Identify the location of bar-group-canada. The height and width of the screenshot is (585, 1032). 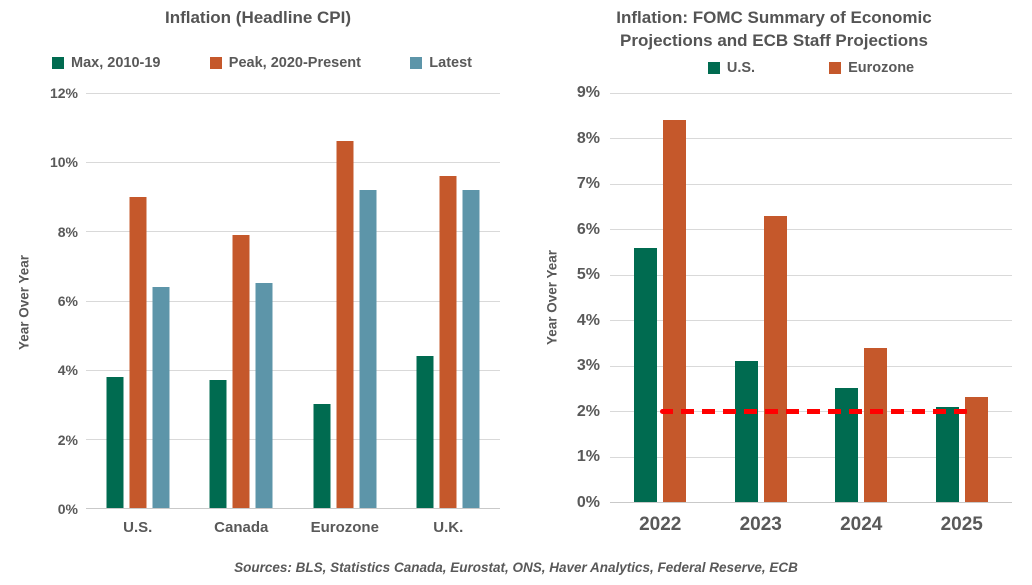
(241, 300).